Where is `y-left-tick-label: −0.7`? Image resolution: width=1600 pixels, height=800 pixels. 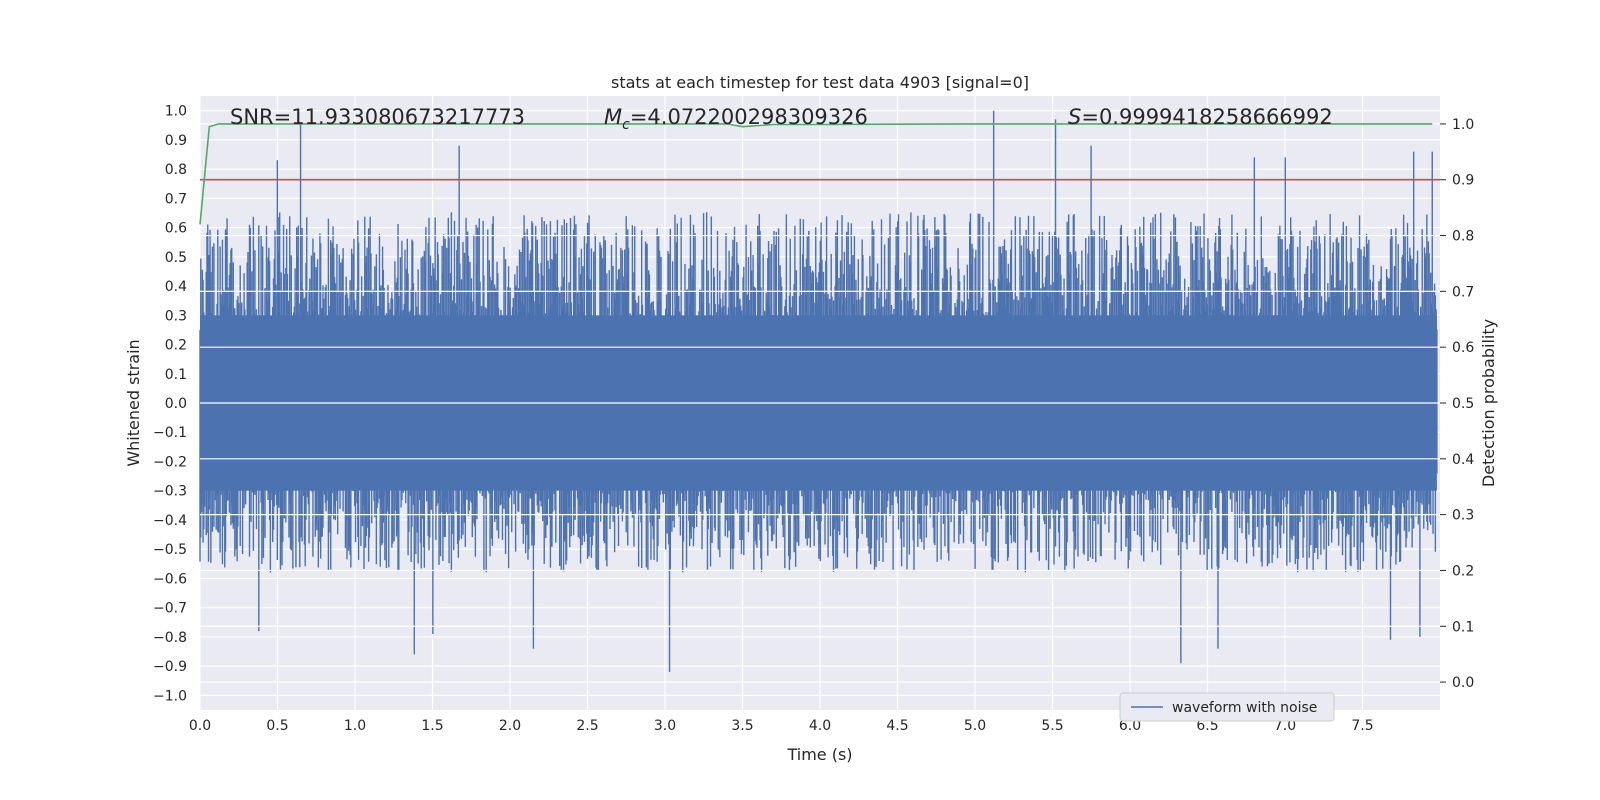 y-left-tick-label: −0.7 is located at coordinates (170, 609).